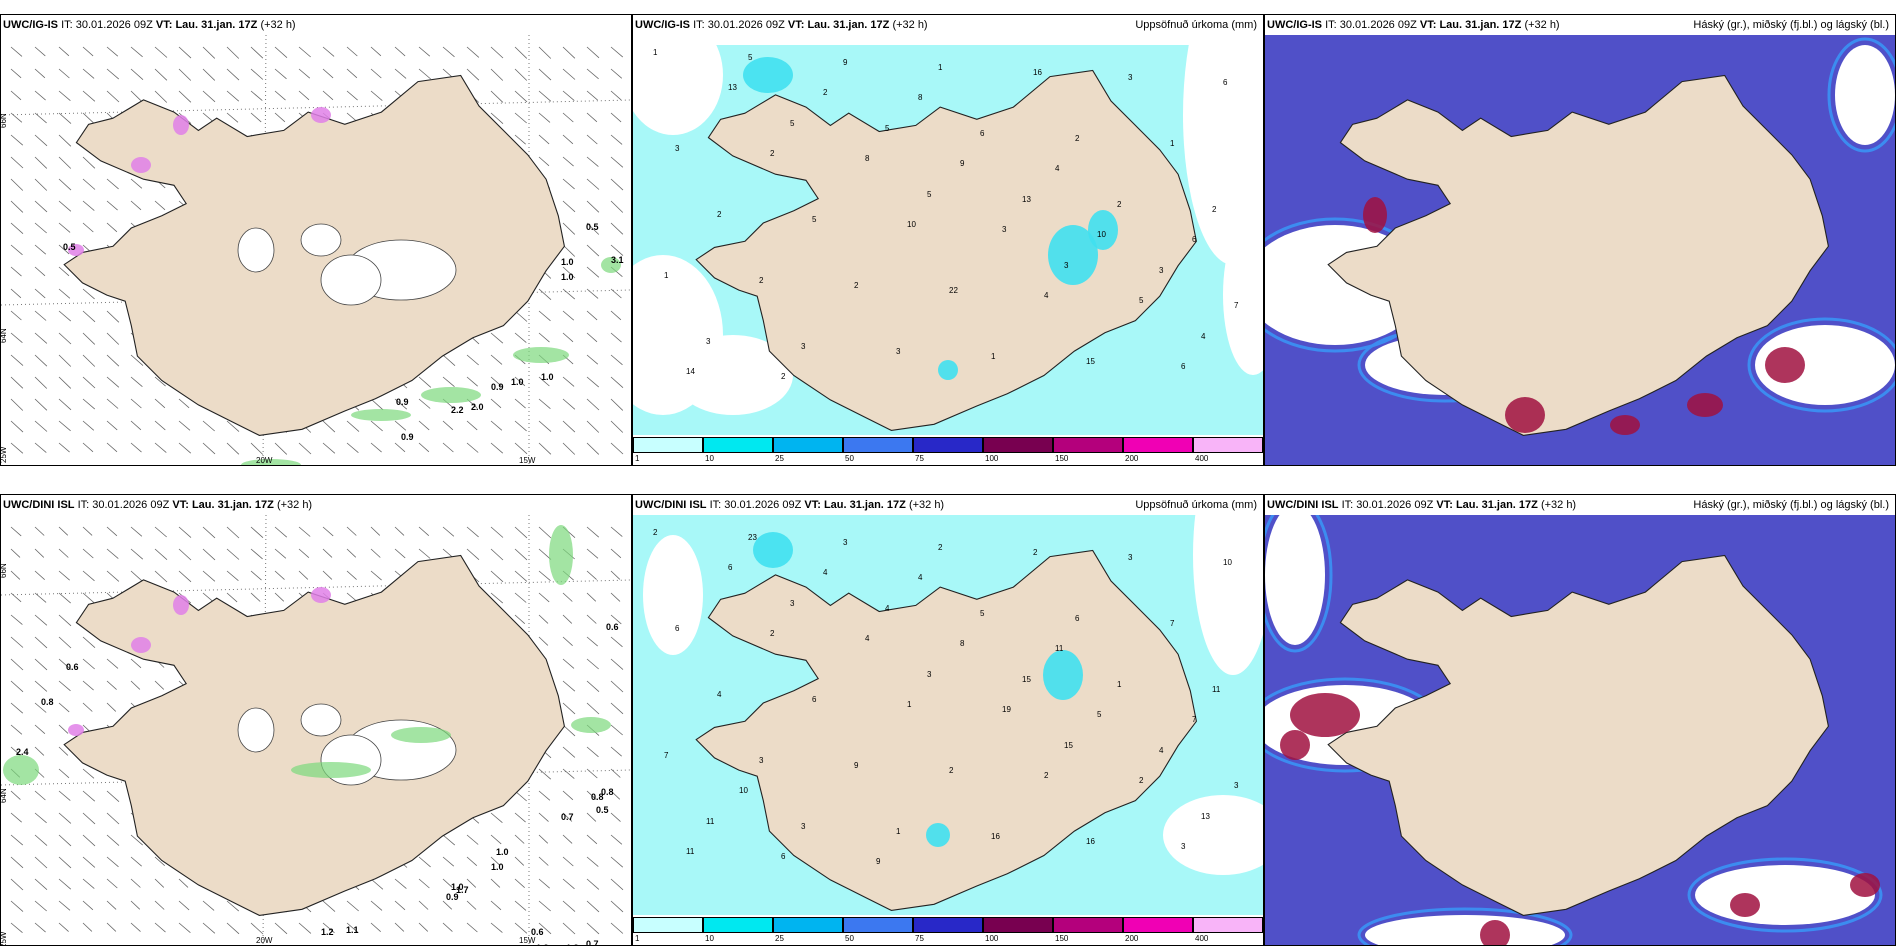 The image size is (1900, 950). I want to click on precip-amount-label: 10, so click(911, 224).